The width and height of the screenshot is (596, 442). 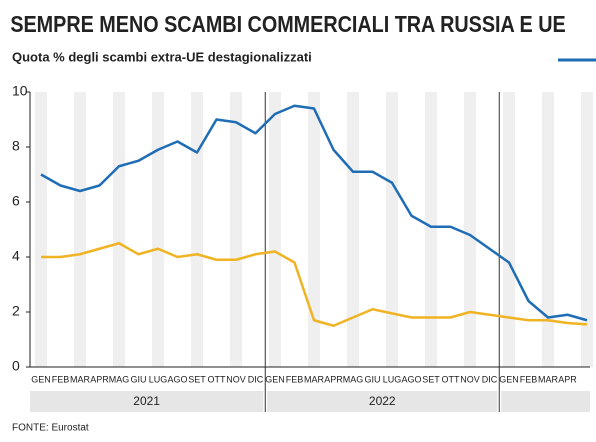 I want to click on year-label: 2022, so click(x=382, y=401).